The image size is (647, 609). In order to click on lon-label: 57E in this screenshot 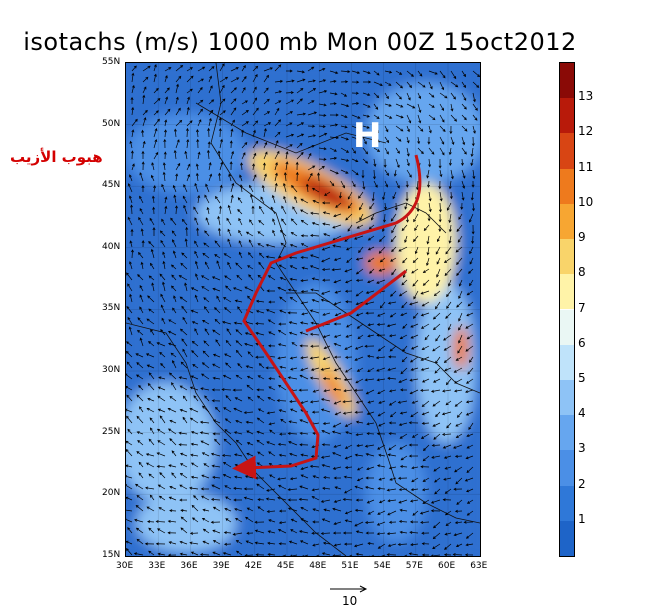, I will do `click(414, 566)`.